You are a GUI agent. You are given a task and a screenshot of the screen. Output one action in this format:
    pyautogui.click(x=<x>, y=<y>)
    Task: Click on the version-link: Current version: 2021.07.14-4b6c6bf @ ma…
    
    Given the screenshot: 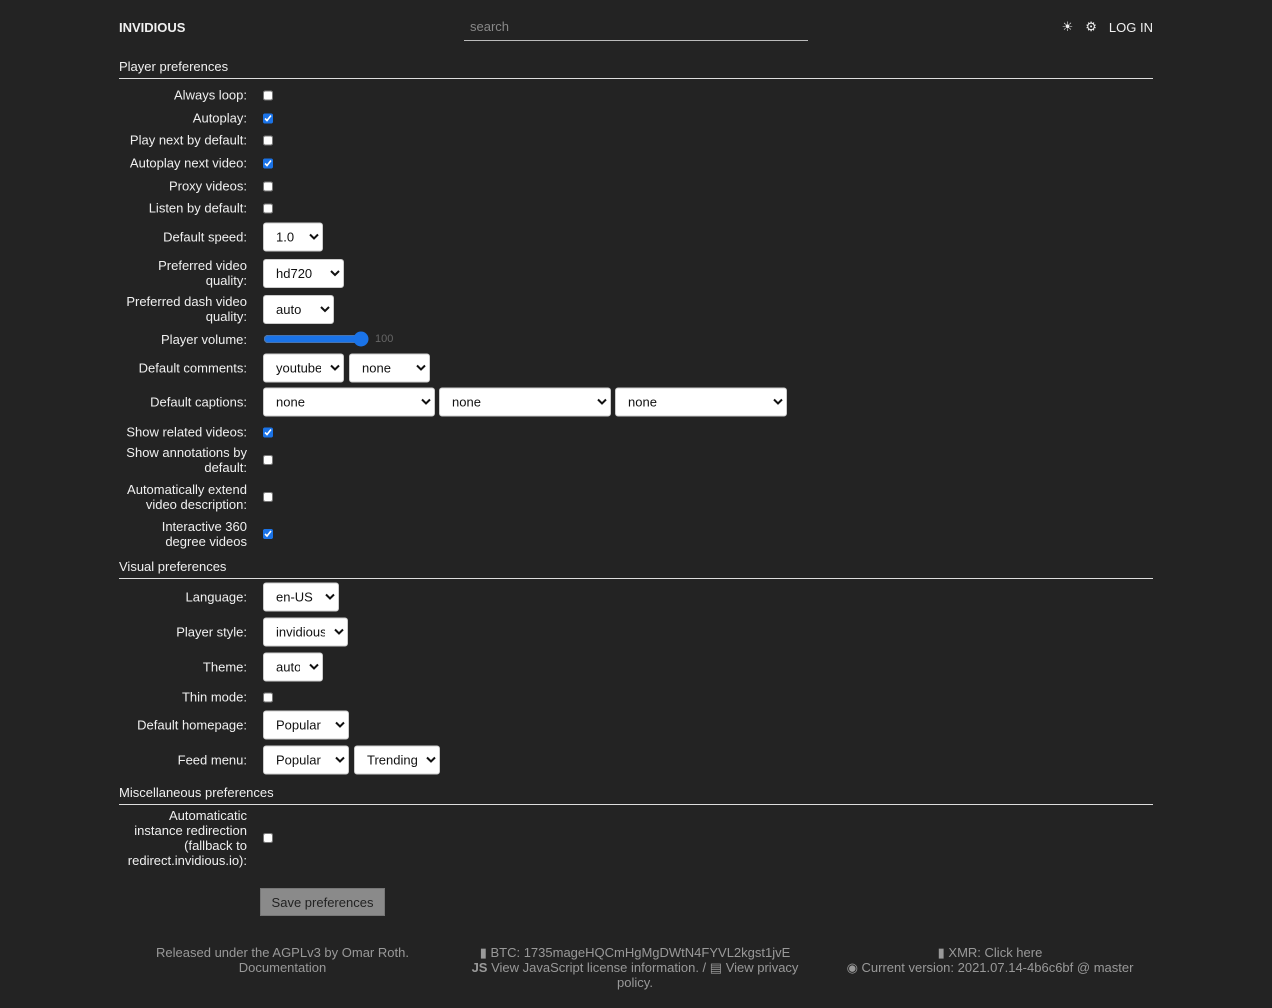 What is the action you would take?
    pyautogui.click(x=997, y=967)
    